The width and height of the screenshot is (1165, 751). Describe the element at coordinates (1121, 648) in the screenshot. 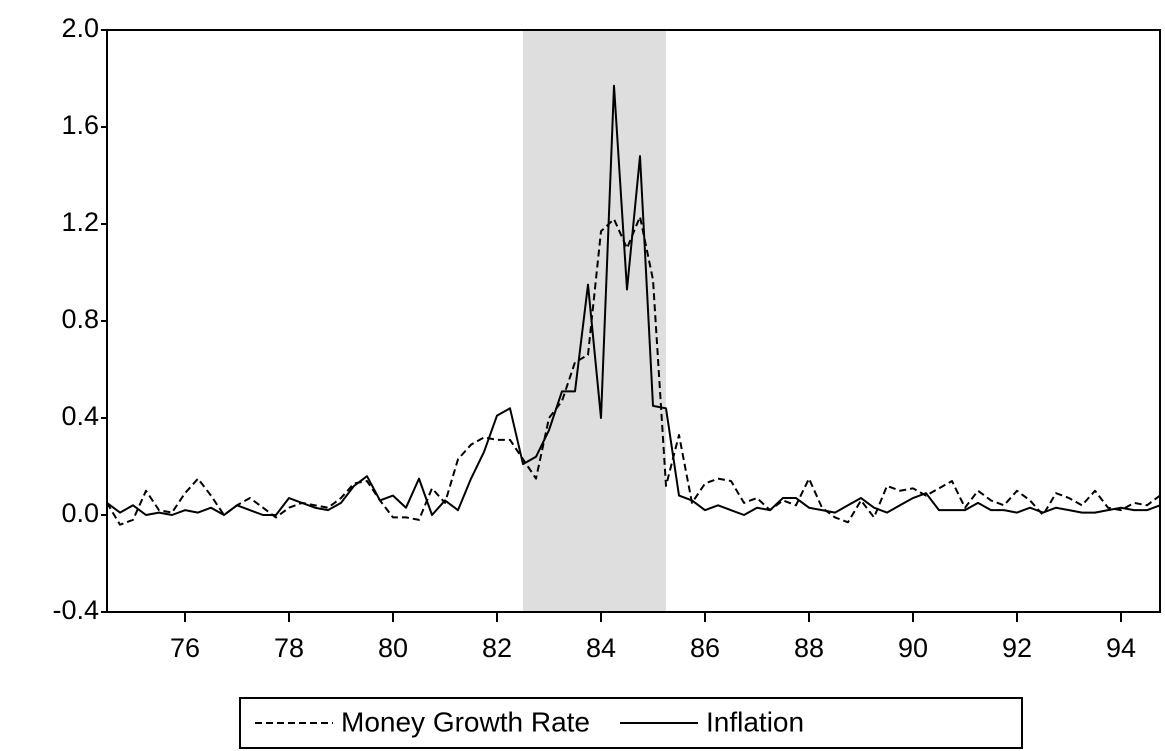

I see `x-tick-label: 94` at that location.